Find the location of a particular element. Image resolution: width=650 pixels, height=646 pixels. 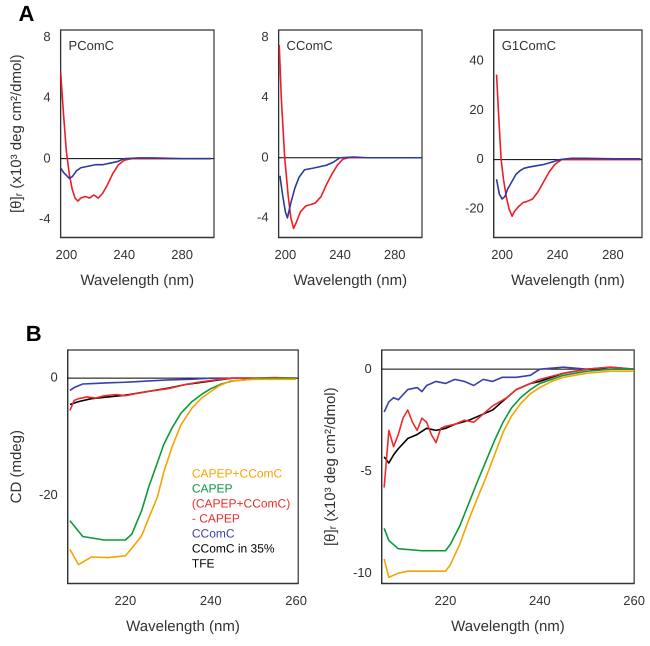

text: B is located at coordinates (34, 333).